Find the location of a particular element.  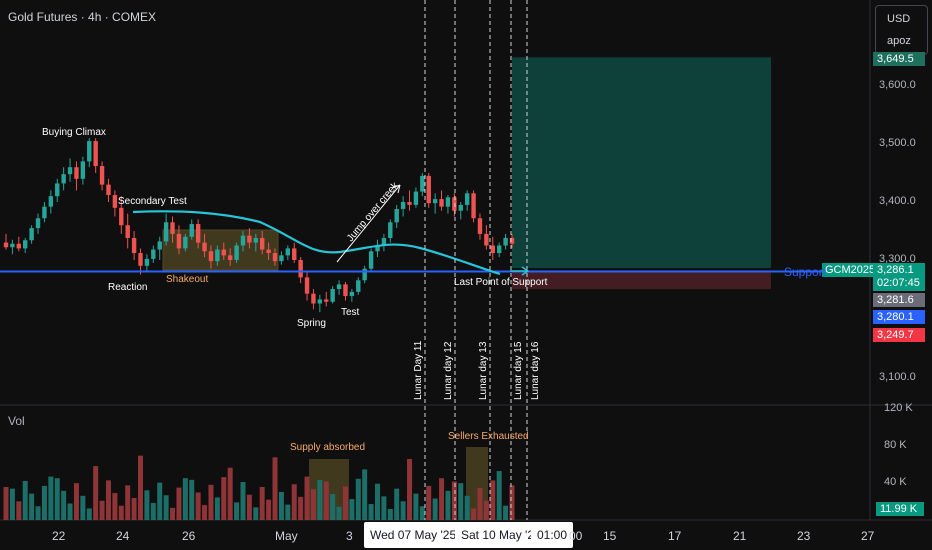

last-price-tag: 3,286.1 02:07:45 is located at coordinates (899, 277).